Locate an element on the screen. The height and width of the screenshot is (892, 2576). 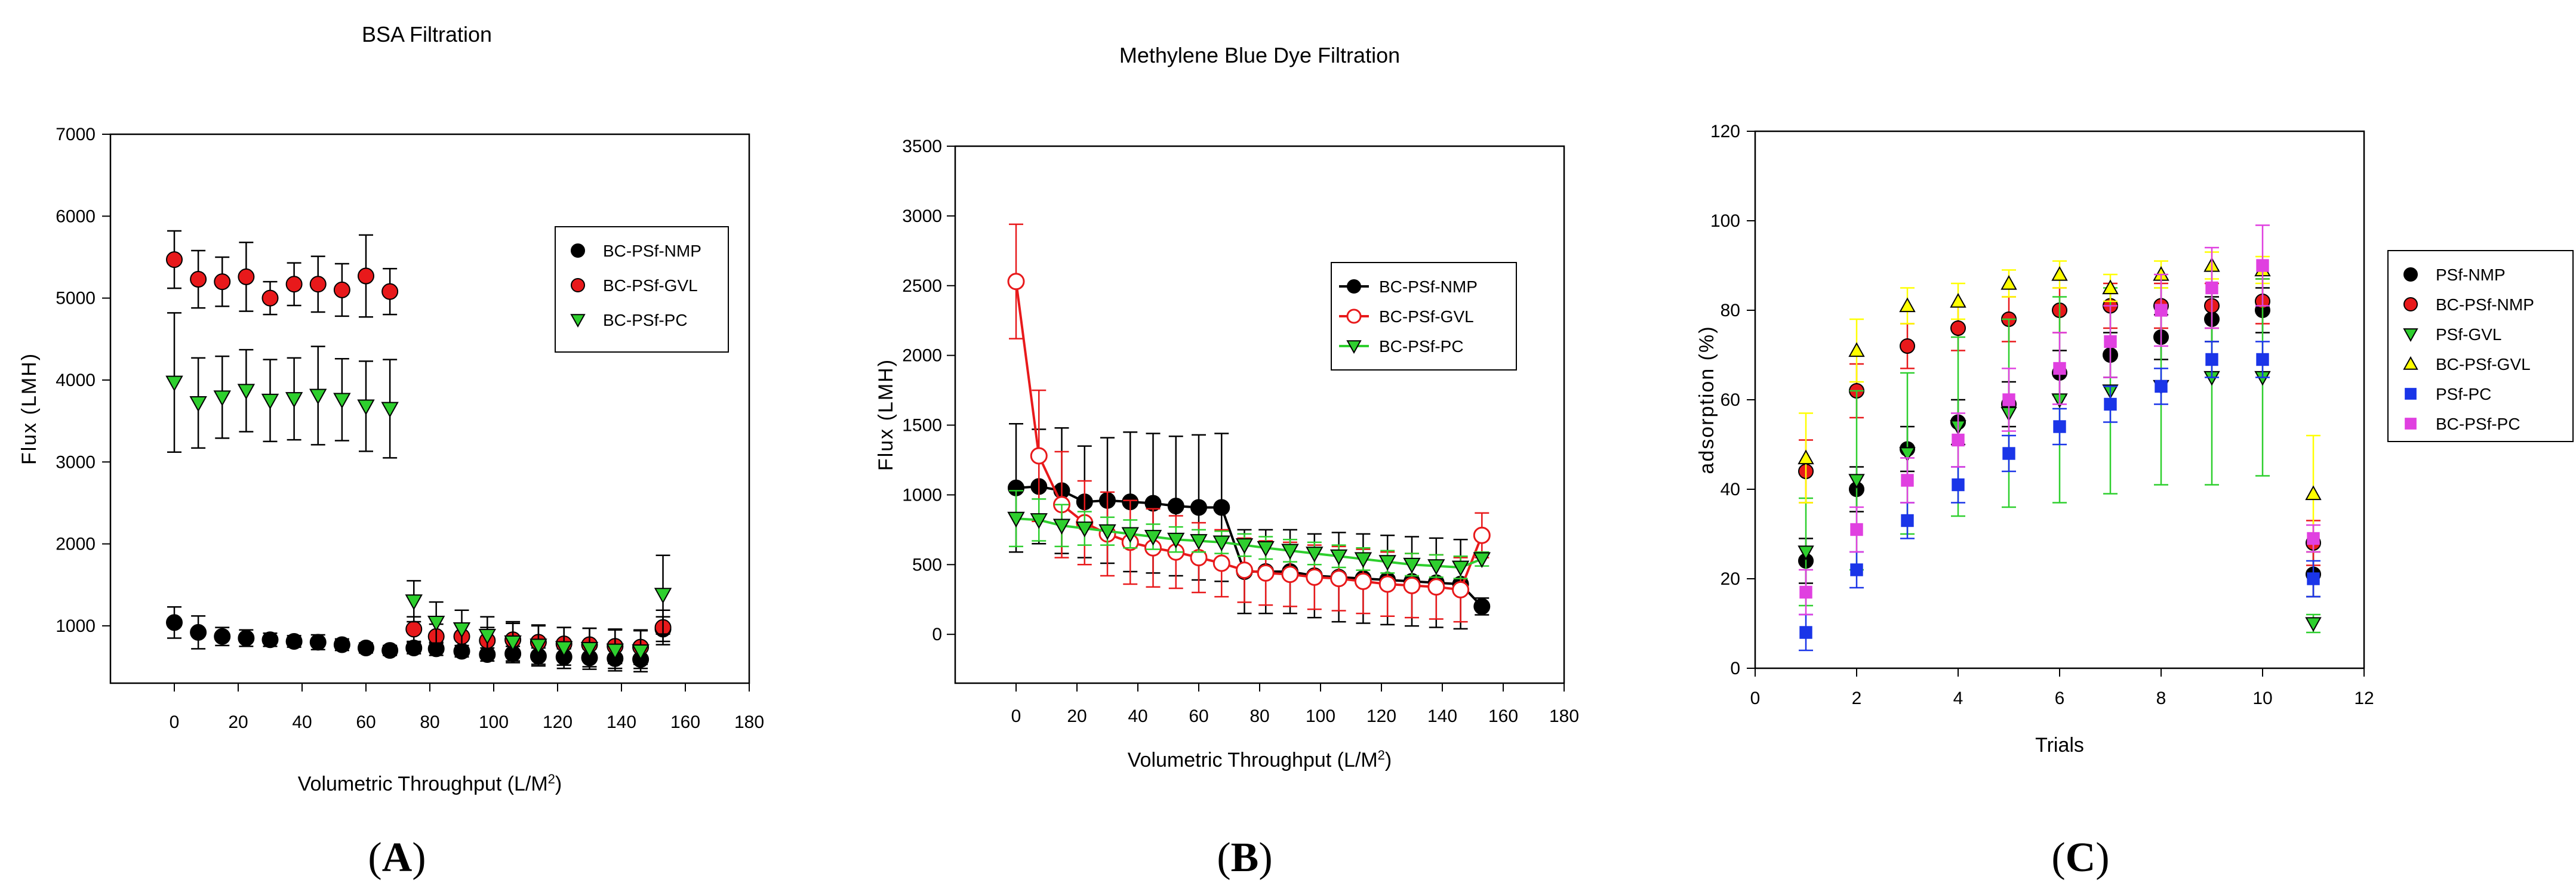
y-tick-label: 20 is located at coordinates (1730, 579).